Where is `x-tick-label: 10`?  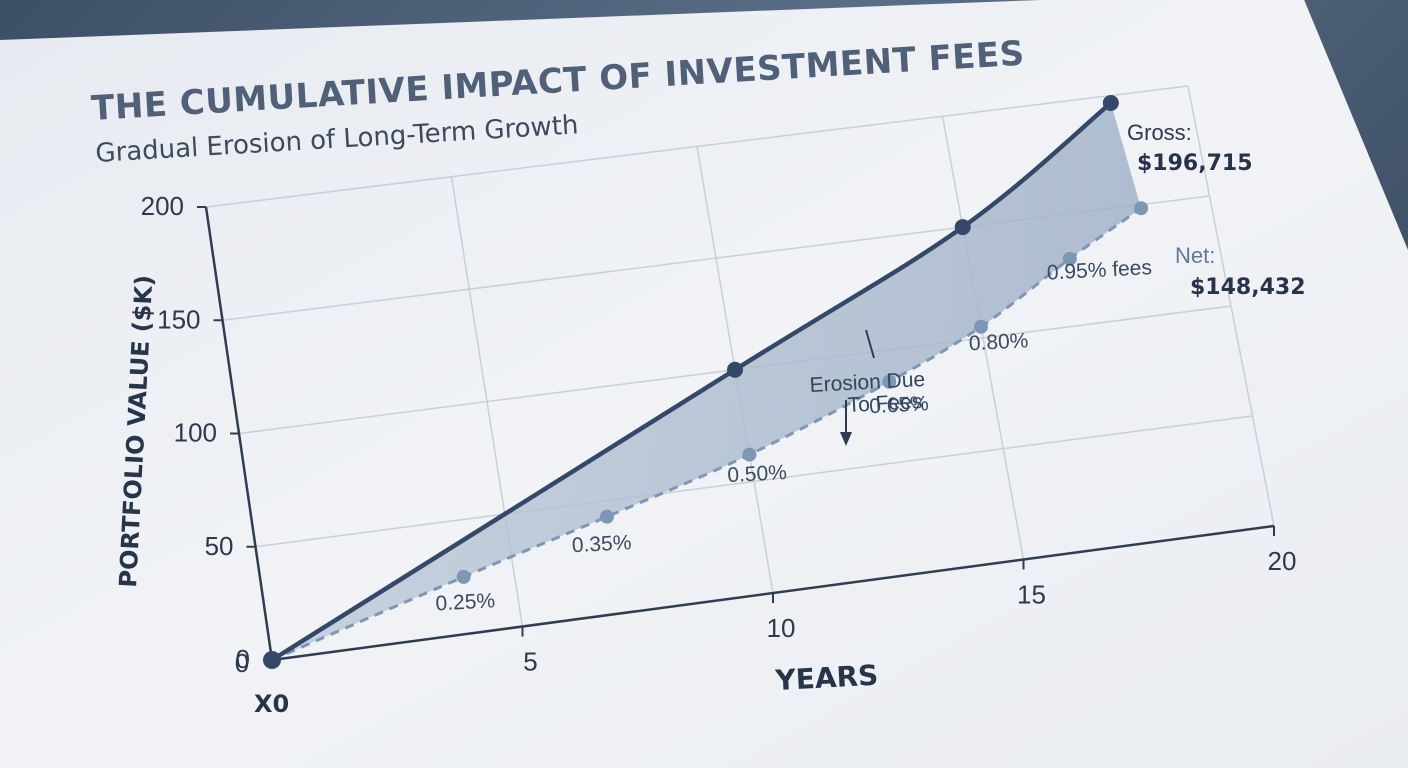
x-tick-label: 10 is located at coordinates (781, 628).